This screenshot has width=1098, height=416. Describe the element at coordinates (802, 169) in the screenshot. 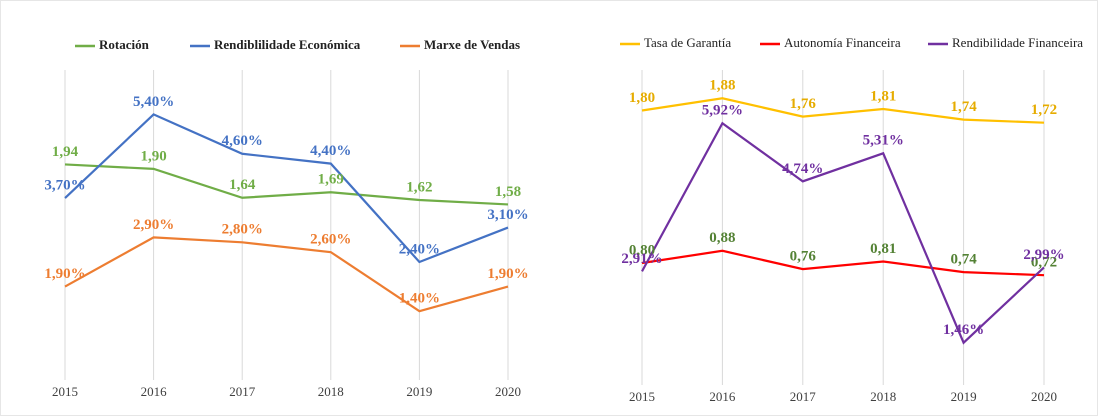

I see `data-label: 4,74%` at that location.